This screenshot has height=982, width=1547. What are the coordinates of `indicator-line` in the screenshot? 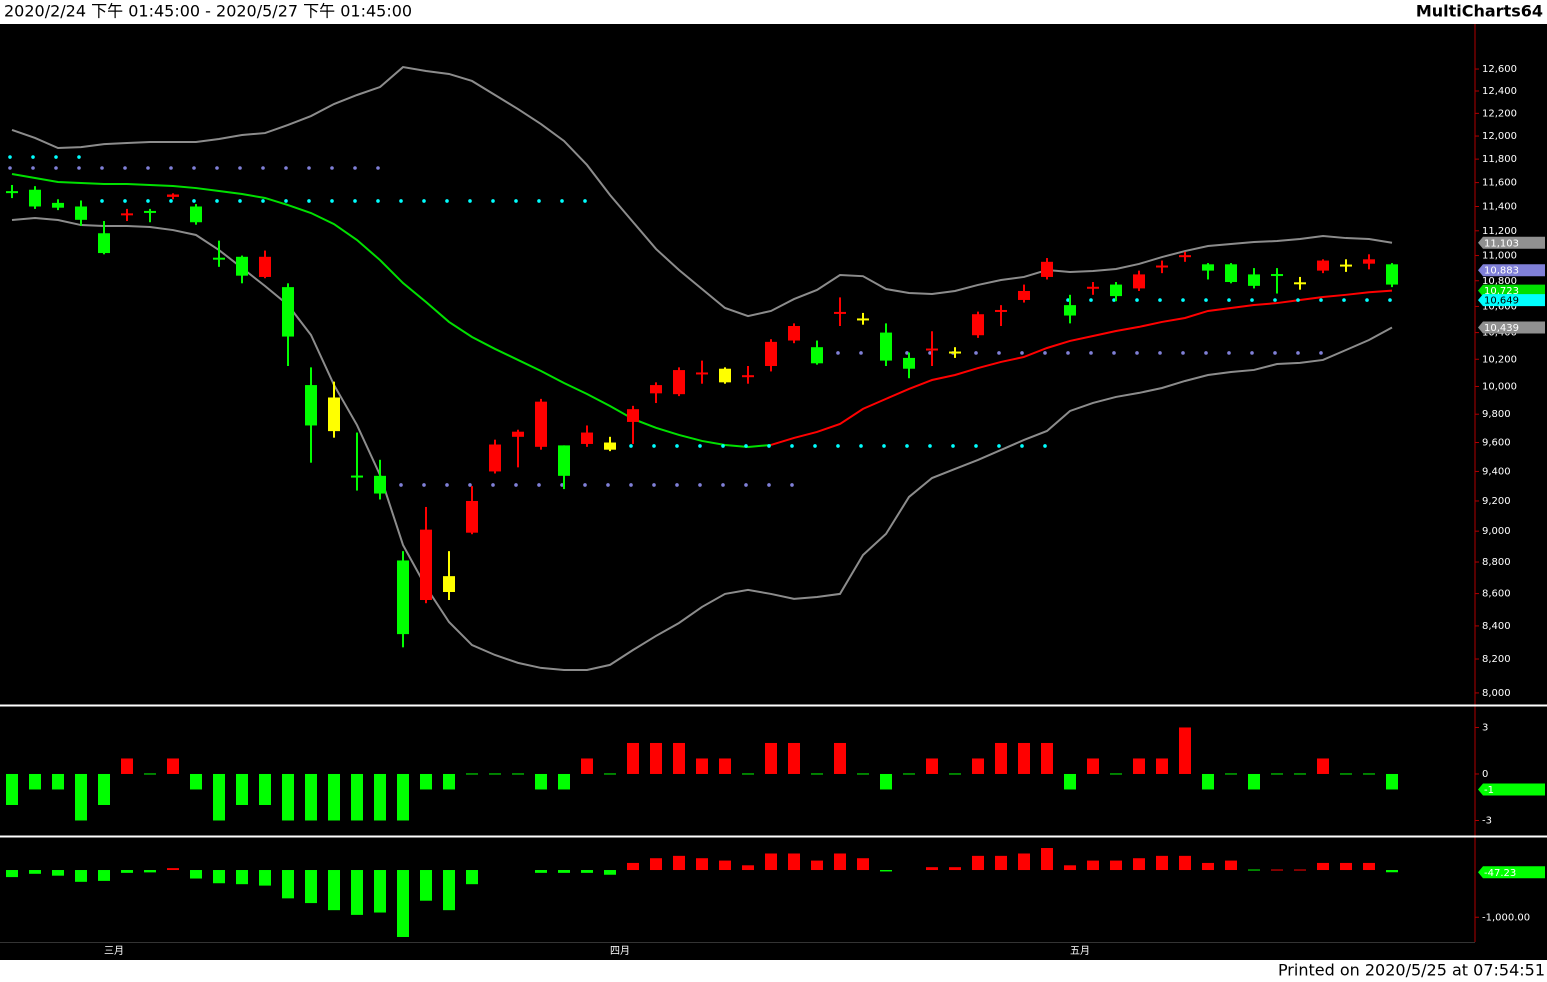 It's located at (391, 310).